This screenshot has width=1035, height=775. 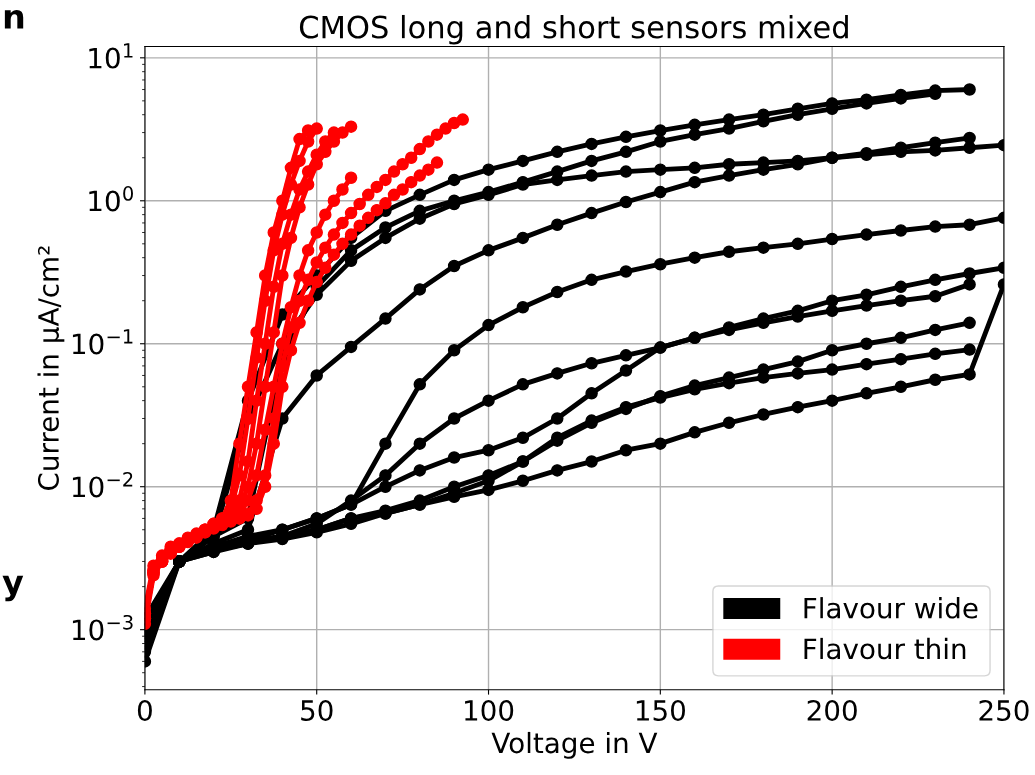 I want to click on legend-label: Flavour wide, so click(x=891, y=608).